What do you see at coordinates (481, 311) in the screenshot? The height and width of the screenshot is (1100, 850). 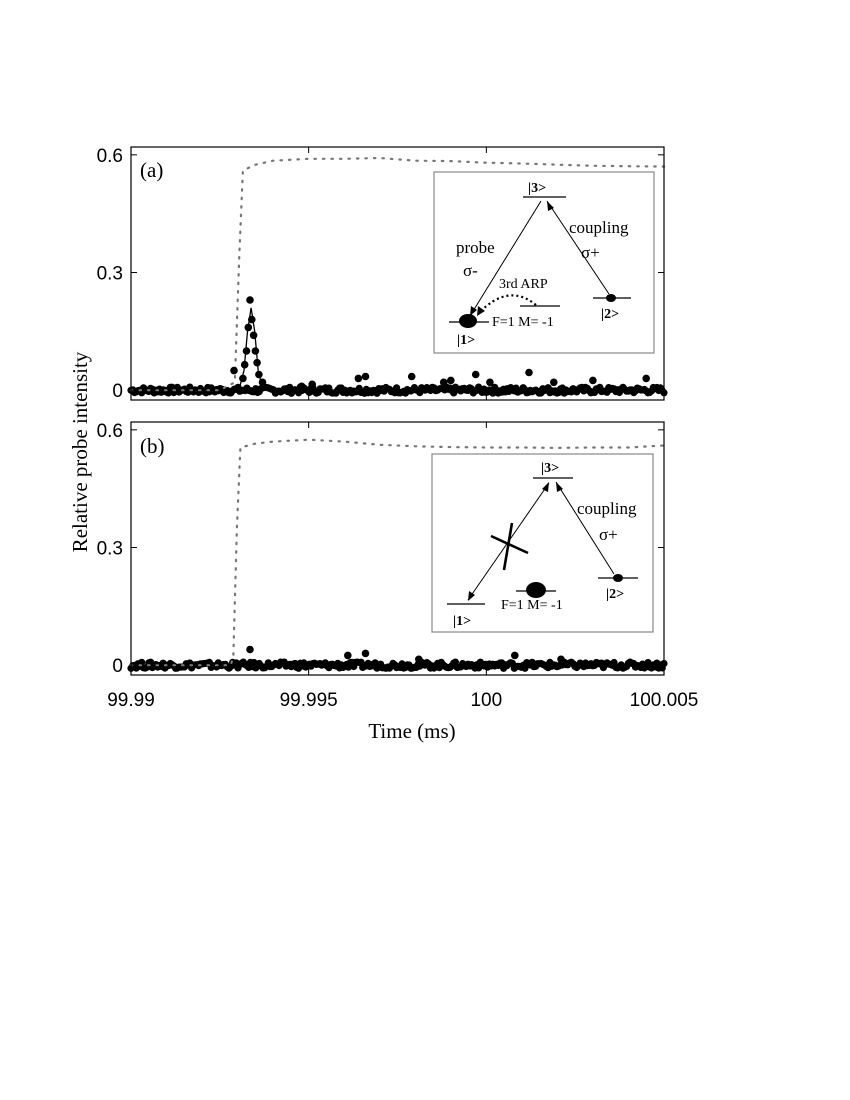 I see `inset-a-transfer-arrowhead` at bounding box center [481, 311].